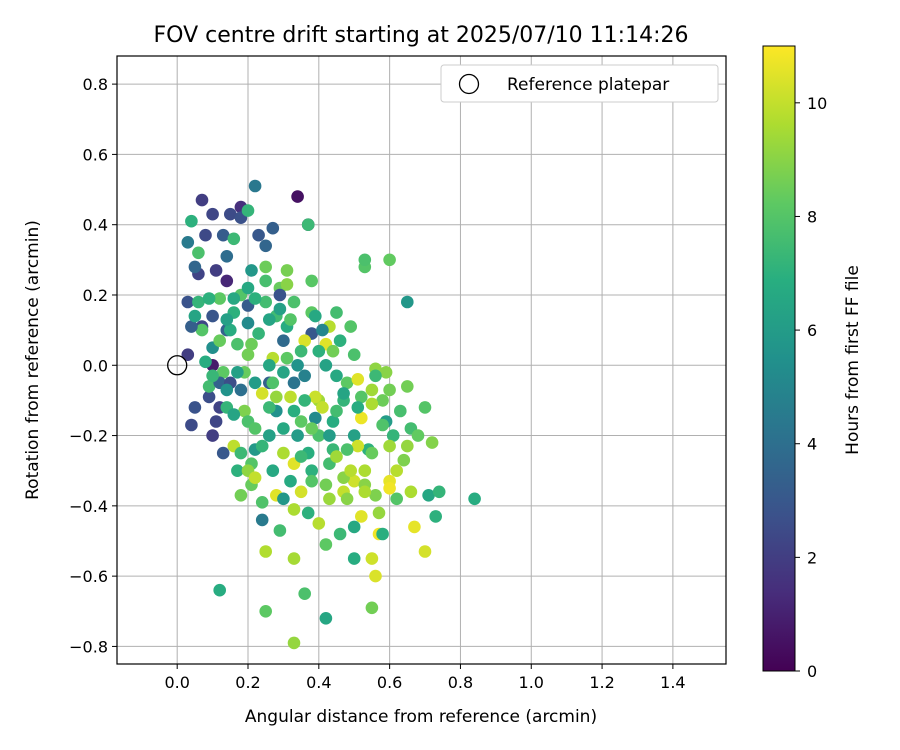 This screenshot has height=750, width=900. What do you see at coordinates (88, 576) in the screenshot?
I see `y-tick-label: −0.6` at bounding box center [88, 576].